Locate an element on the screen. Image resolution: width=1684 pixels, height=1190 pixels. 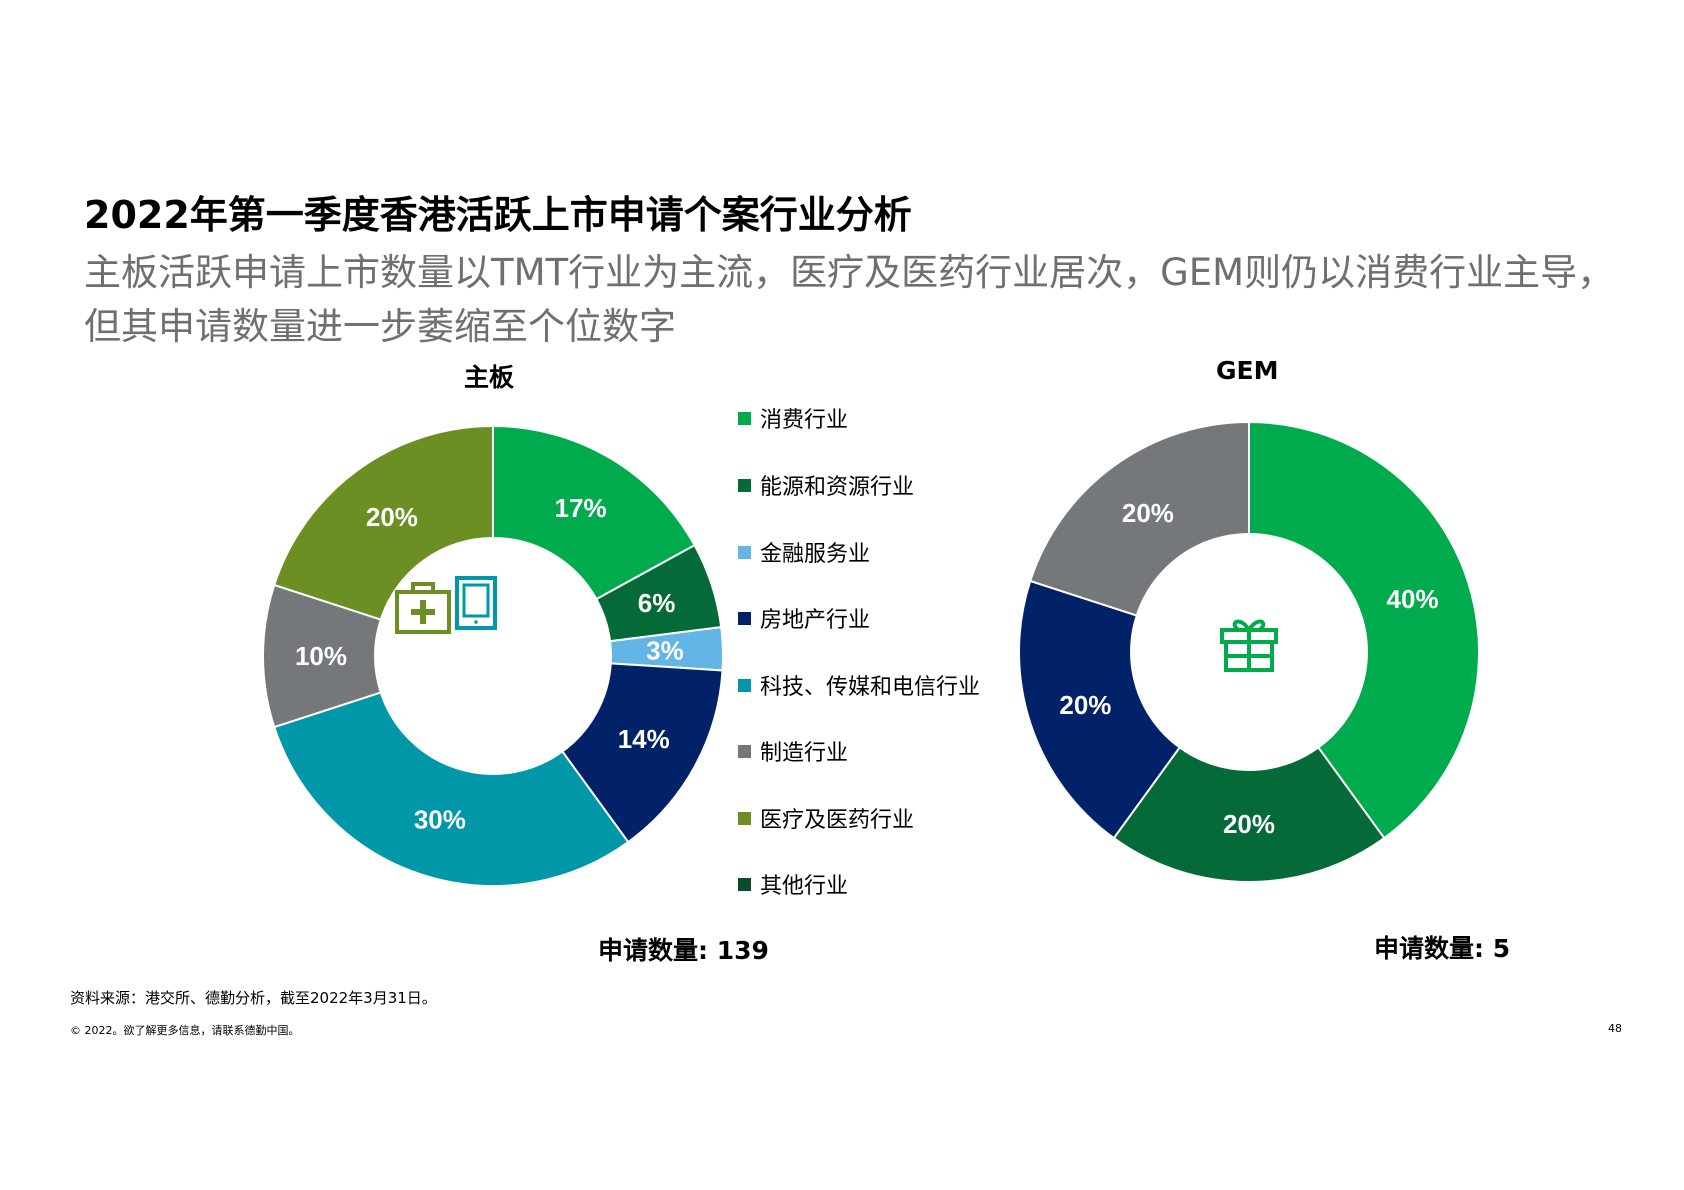
main-board-data-label-4: 30% is located at coordinates (440, 820).